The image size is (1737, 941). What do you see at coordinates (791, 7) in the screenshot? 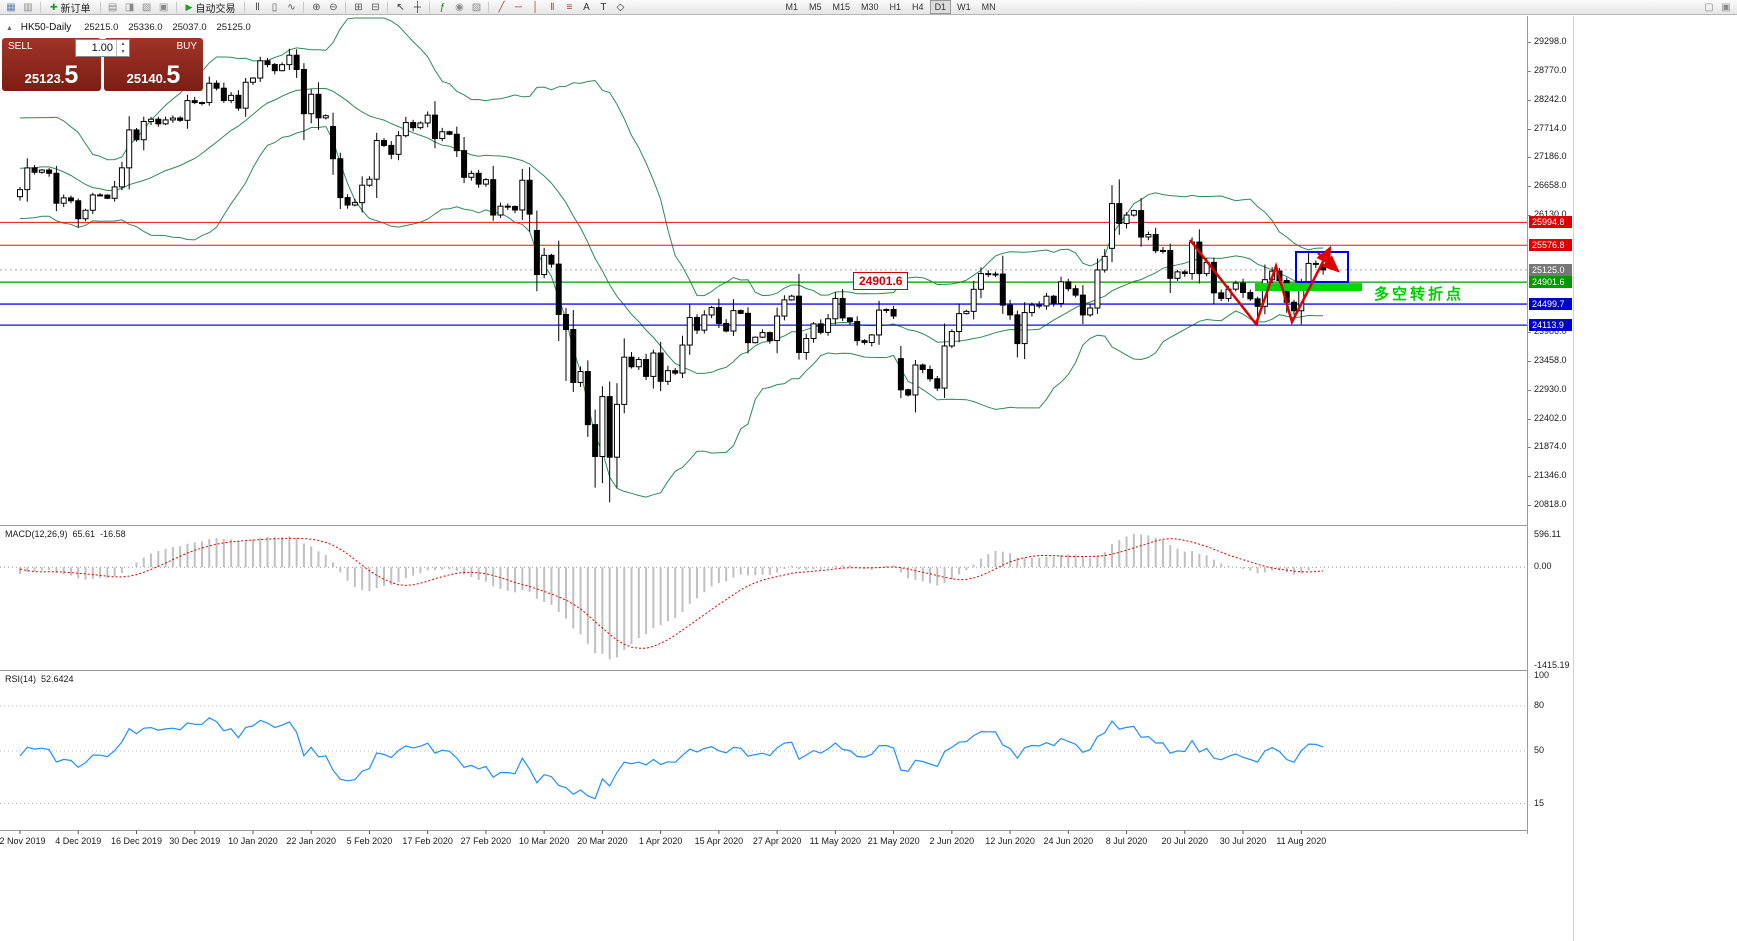
I see `timeframe-m1: M1` at bounding box center [791, 7].